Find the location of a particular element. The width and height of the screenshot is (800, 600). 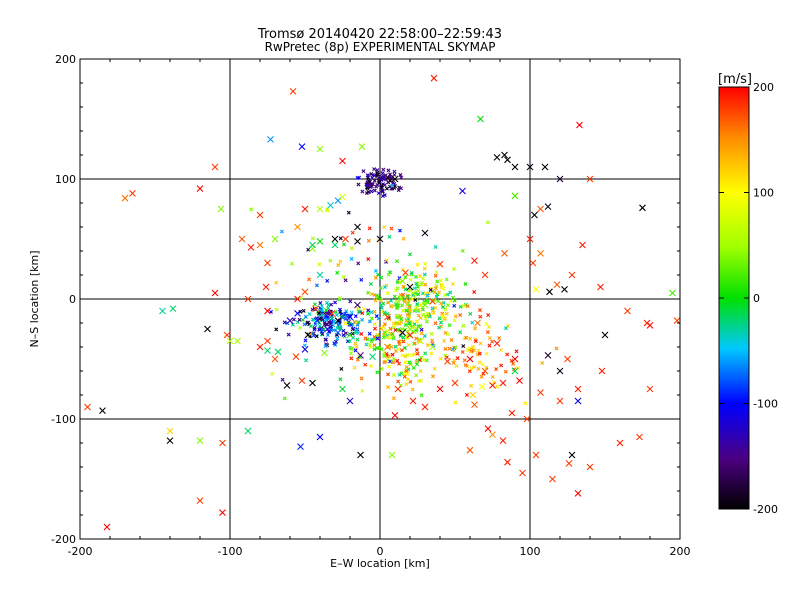

chart-title: Tromsø 20140420 22:58:00–22:59:43 is located at coordinates (379, 34).